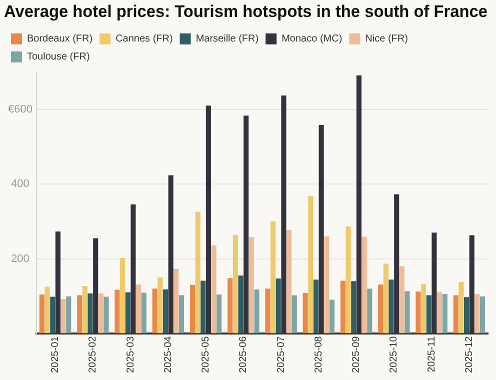 This screenshot has height=380, width=496. I want to click on y-tick-label: 400, so click(20, 184).